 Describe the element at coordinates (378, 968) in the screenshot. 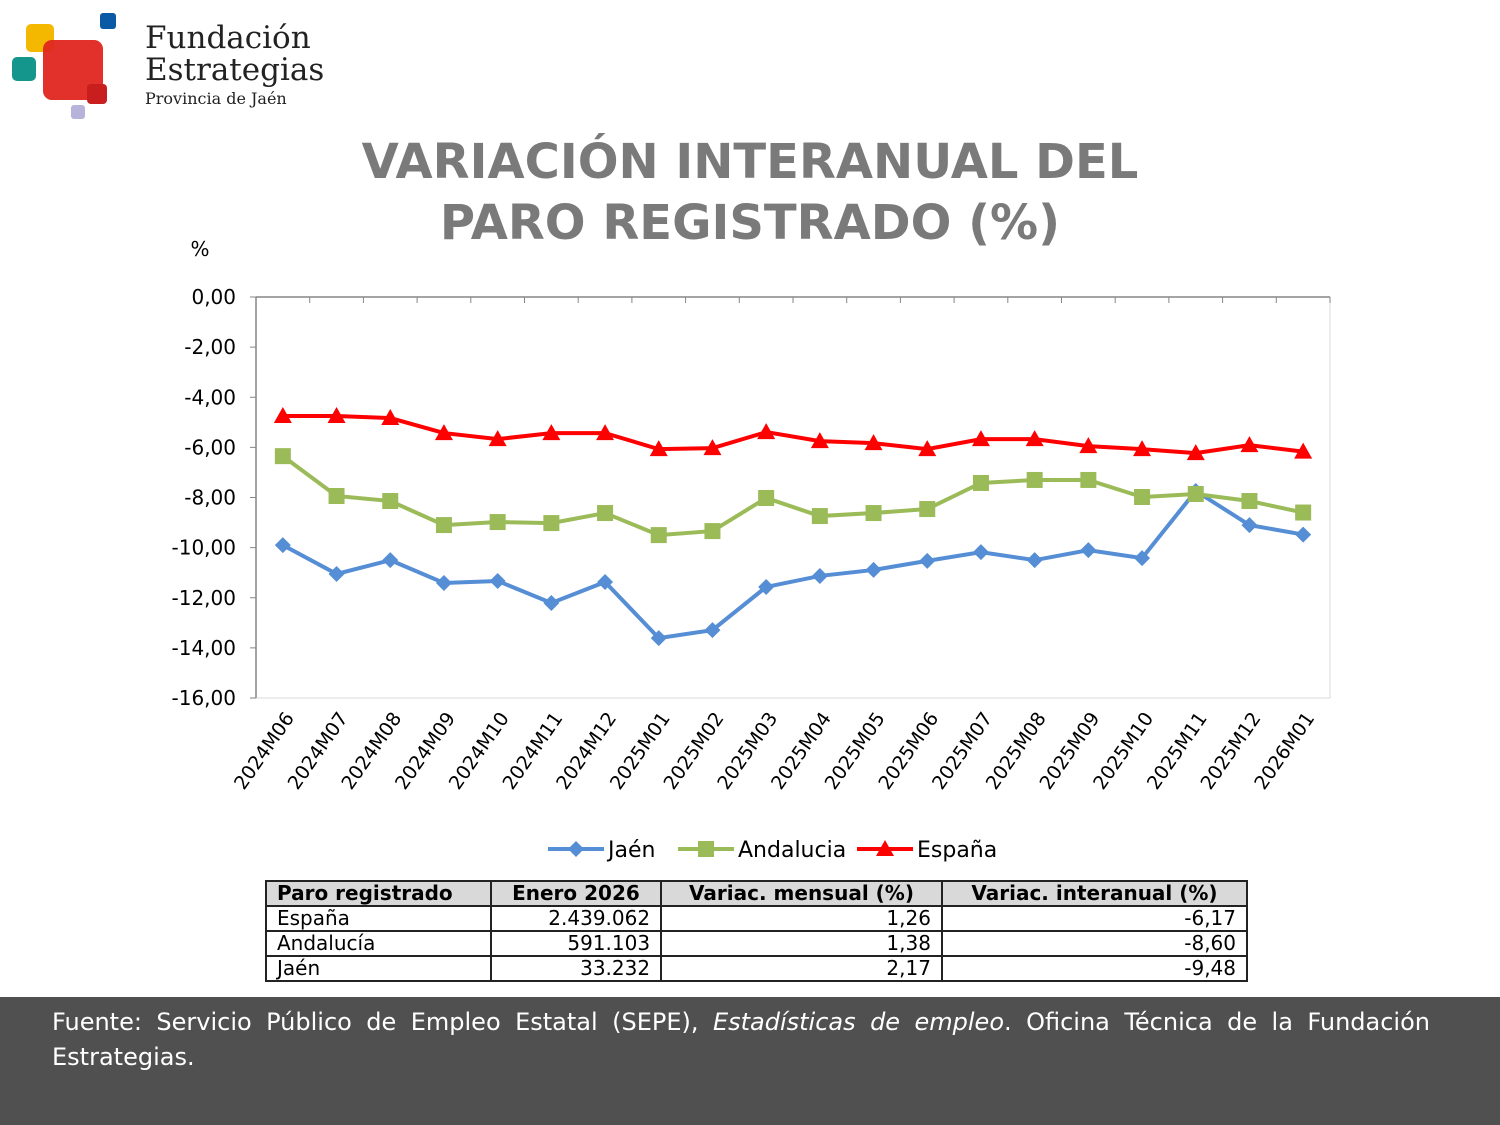

I see `cell: Jaén` at that location.